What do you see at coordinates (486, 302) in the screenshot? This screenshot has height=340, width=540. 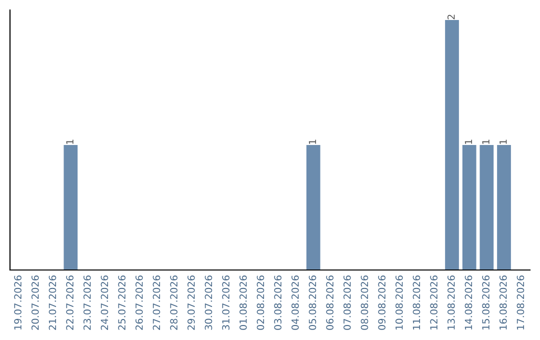 I see `x-tick-label: 15.08.2026` at bounding box center [486, 302].